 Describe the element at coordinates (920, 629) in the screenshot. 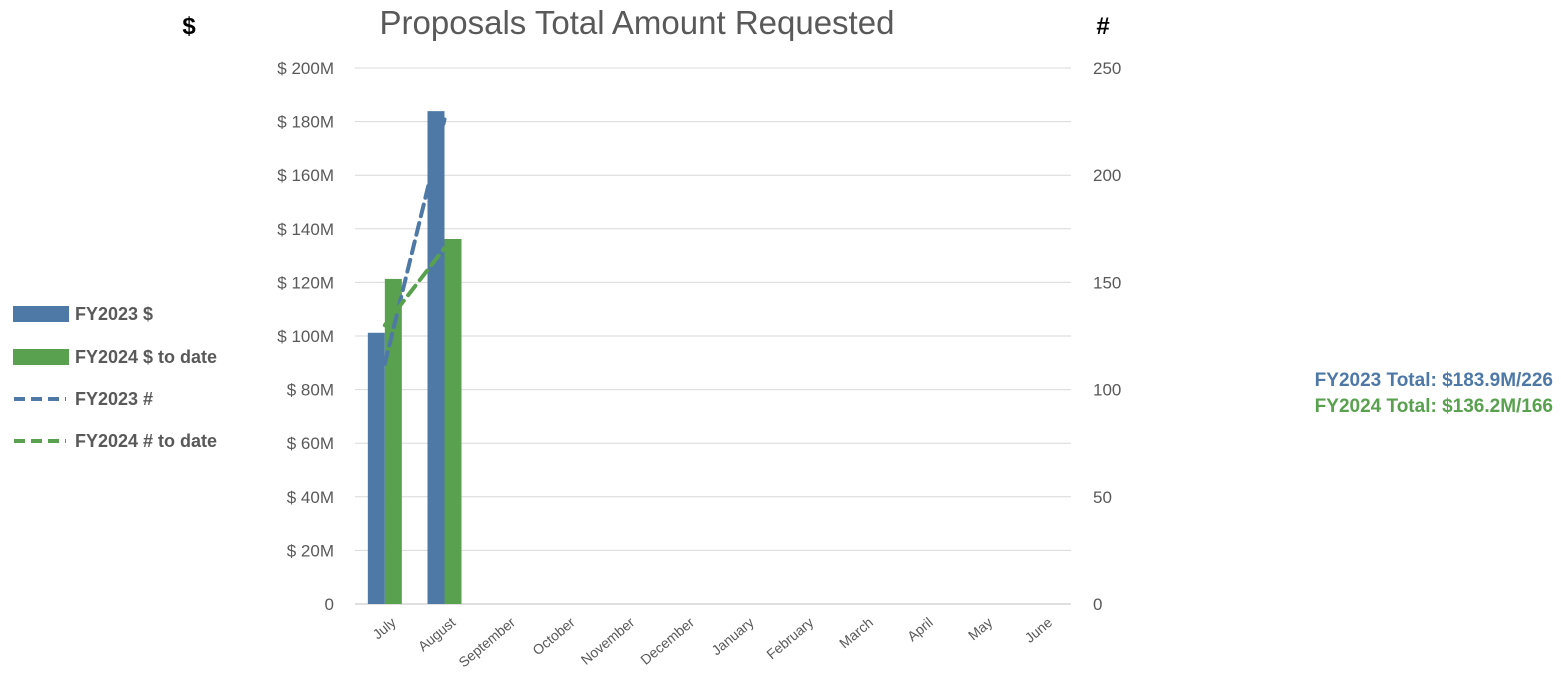

I see `x-tick-label: April` at that location.